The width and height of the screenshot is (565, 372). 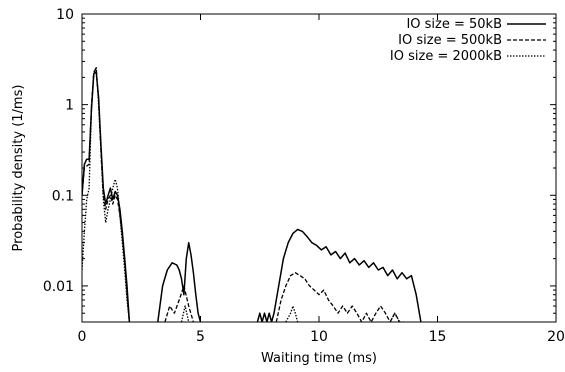 I want to click on x-tick-label: 15, so click(x=438, y=337).